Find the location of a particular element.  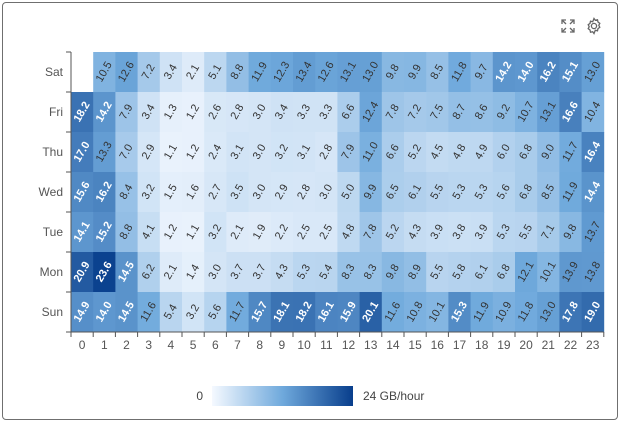

x-tick-label: 18 is located at coordinates (482, 345).